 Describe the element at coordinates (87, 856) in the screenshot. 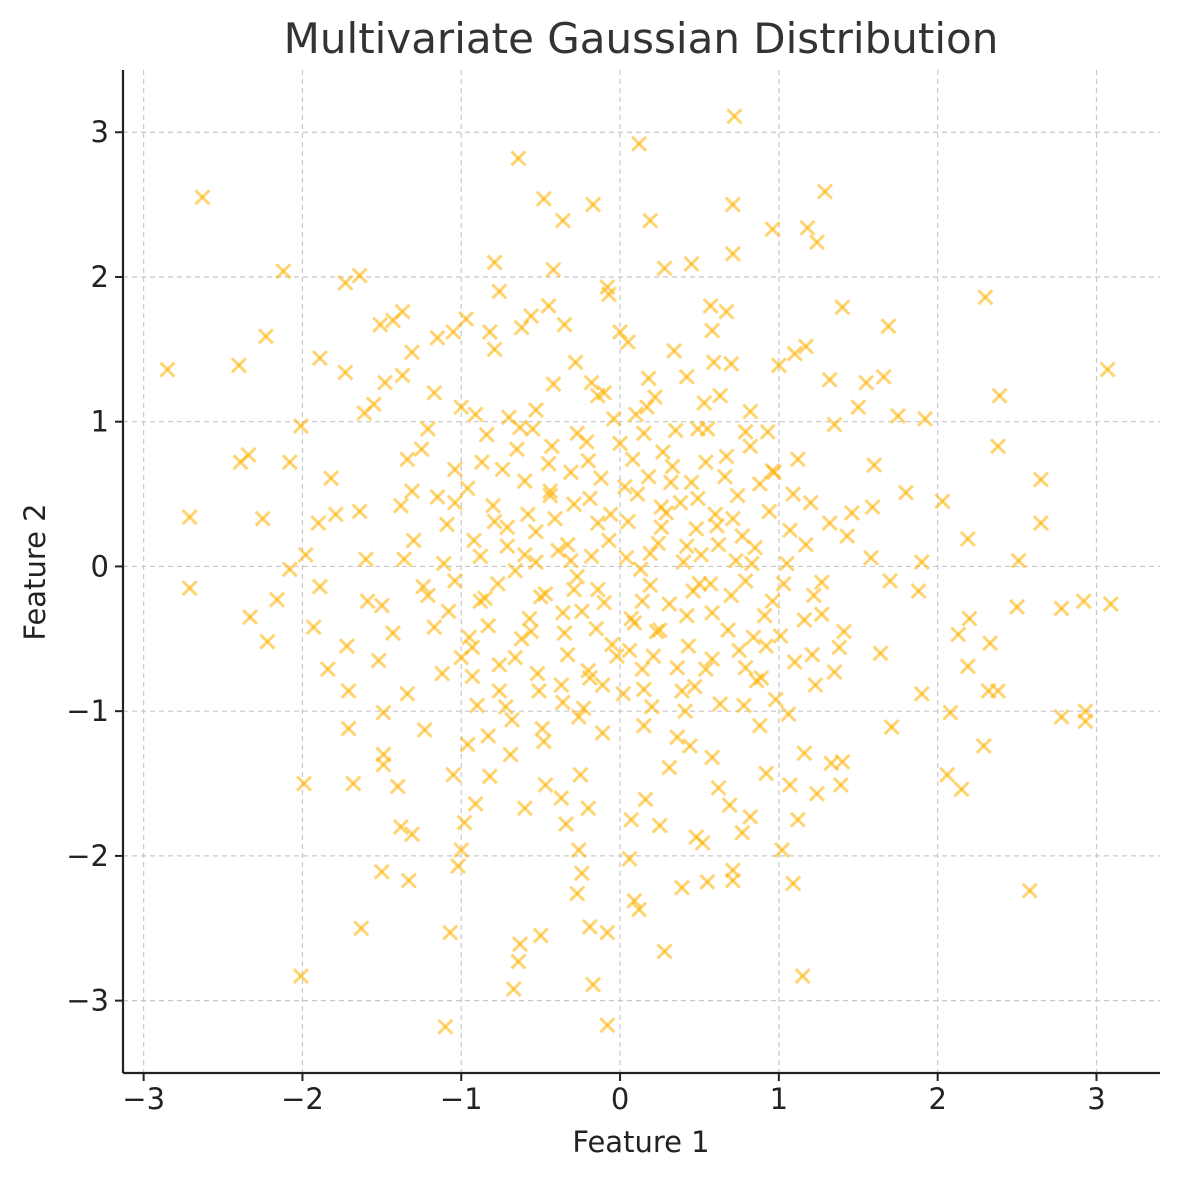

I see `y-tick-label: −2` at that location.